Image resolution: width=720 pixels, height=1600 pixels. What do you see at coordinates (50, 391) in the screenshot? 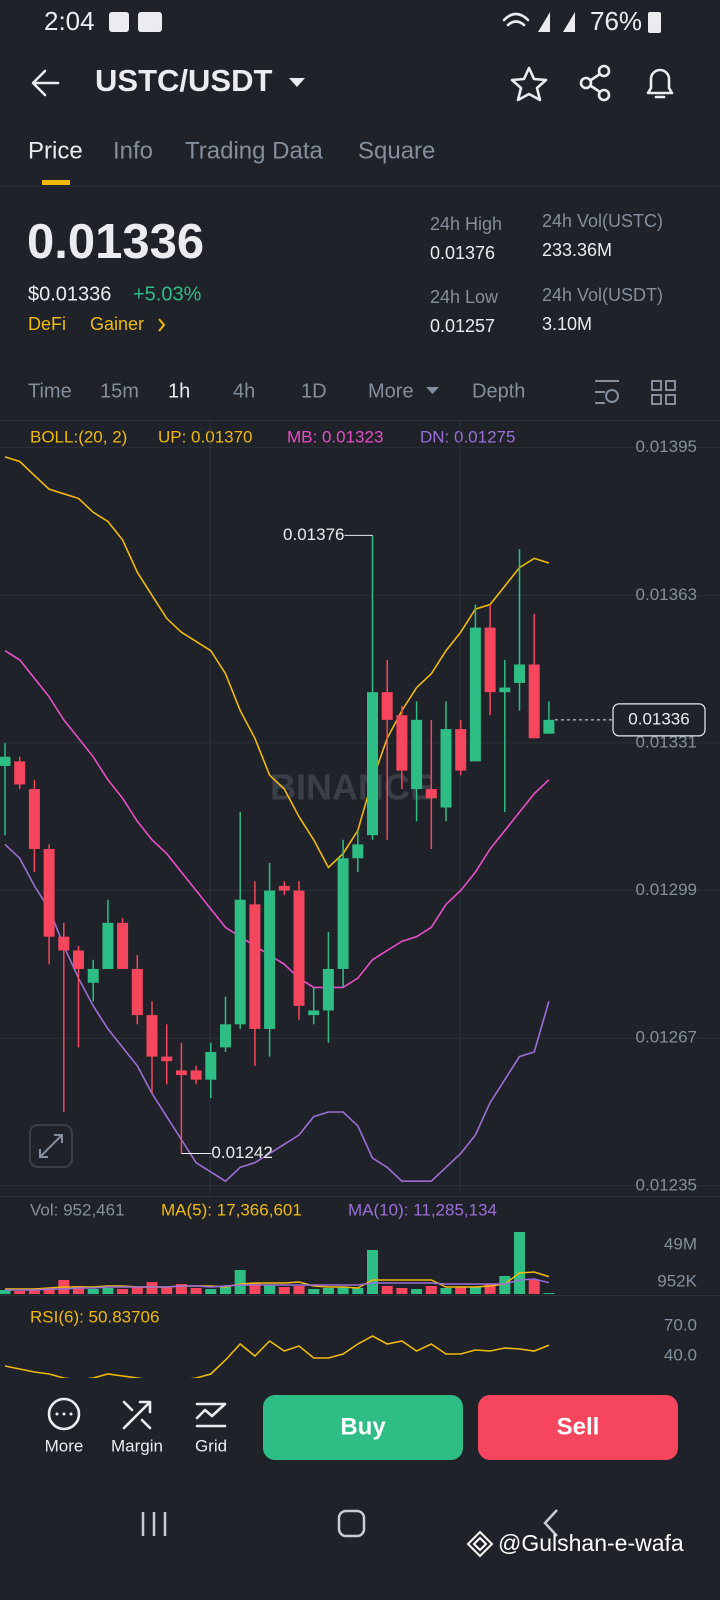
I see `interval: Time` at bounding box center [50, 391].